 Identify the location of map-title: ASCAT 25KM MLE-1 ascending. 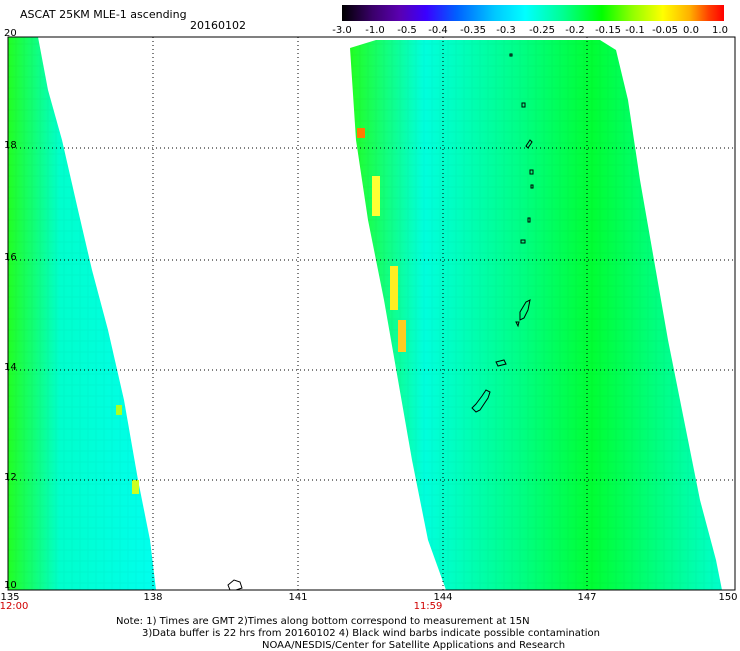
(103, 14).